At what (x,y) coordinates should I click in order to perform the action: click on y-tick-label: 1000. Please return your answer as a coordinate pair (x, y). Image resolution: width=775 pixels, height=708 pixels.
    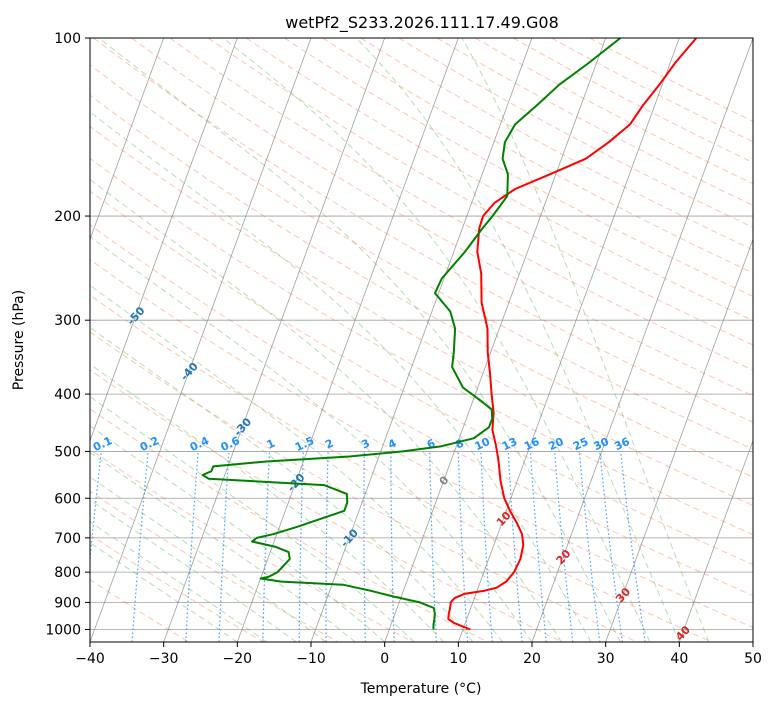
    Looking at the image, I should click on (63, 630).